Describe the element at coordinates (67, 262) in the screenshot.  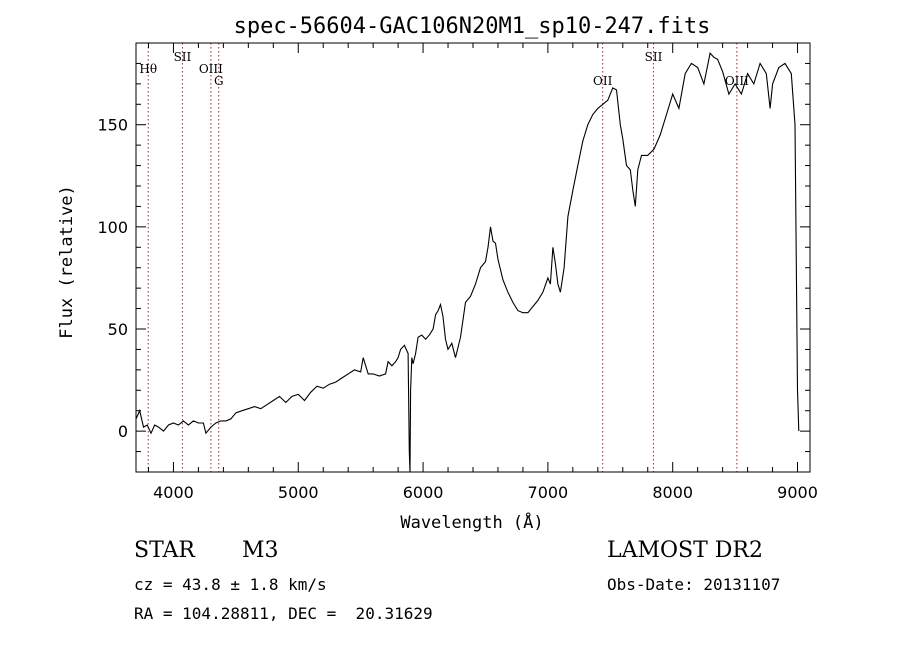
I see `y-axis-label: Flux (relative)` at that location.